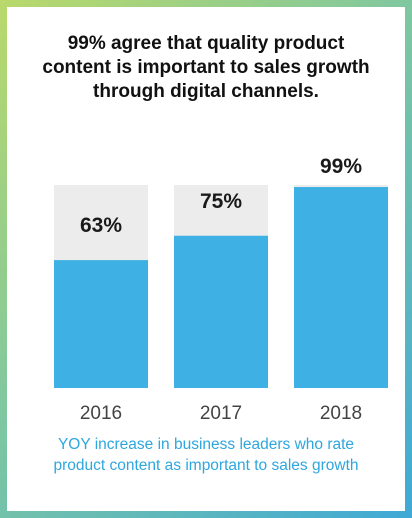 This screenshot has width=412, height=518. Describe the element at coordinates (206, 43) in the screenshot. I see `title-line-1: 99% agree that quality product` at that location.